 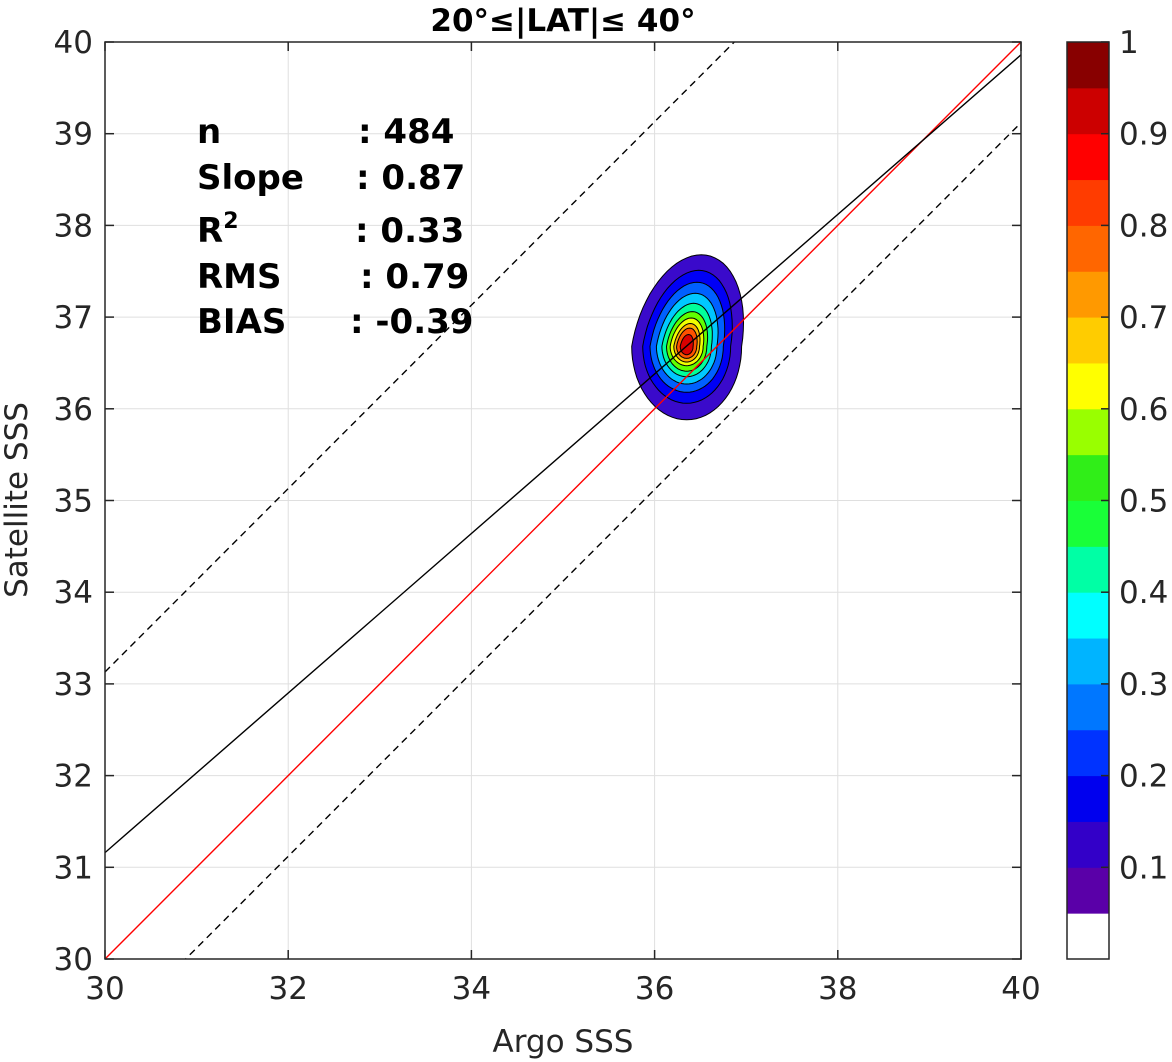 I want to click on colorbar-tick-label: 1, so click(x=1129, y=43).